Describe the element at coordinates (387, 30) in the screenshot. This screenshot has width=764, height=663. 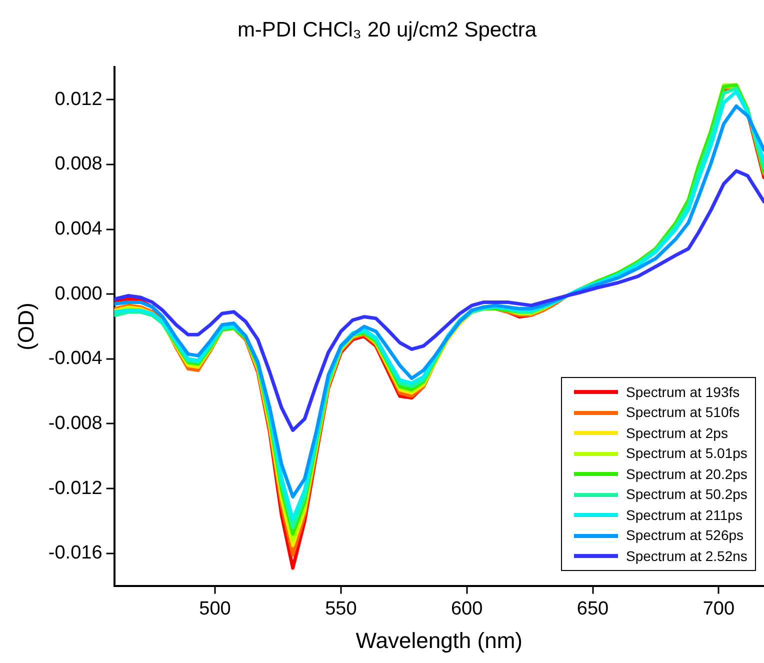
I see `chart-title: m-PDI CHCl₃ 20 uj/cm2 Spectra` at that location.